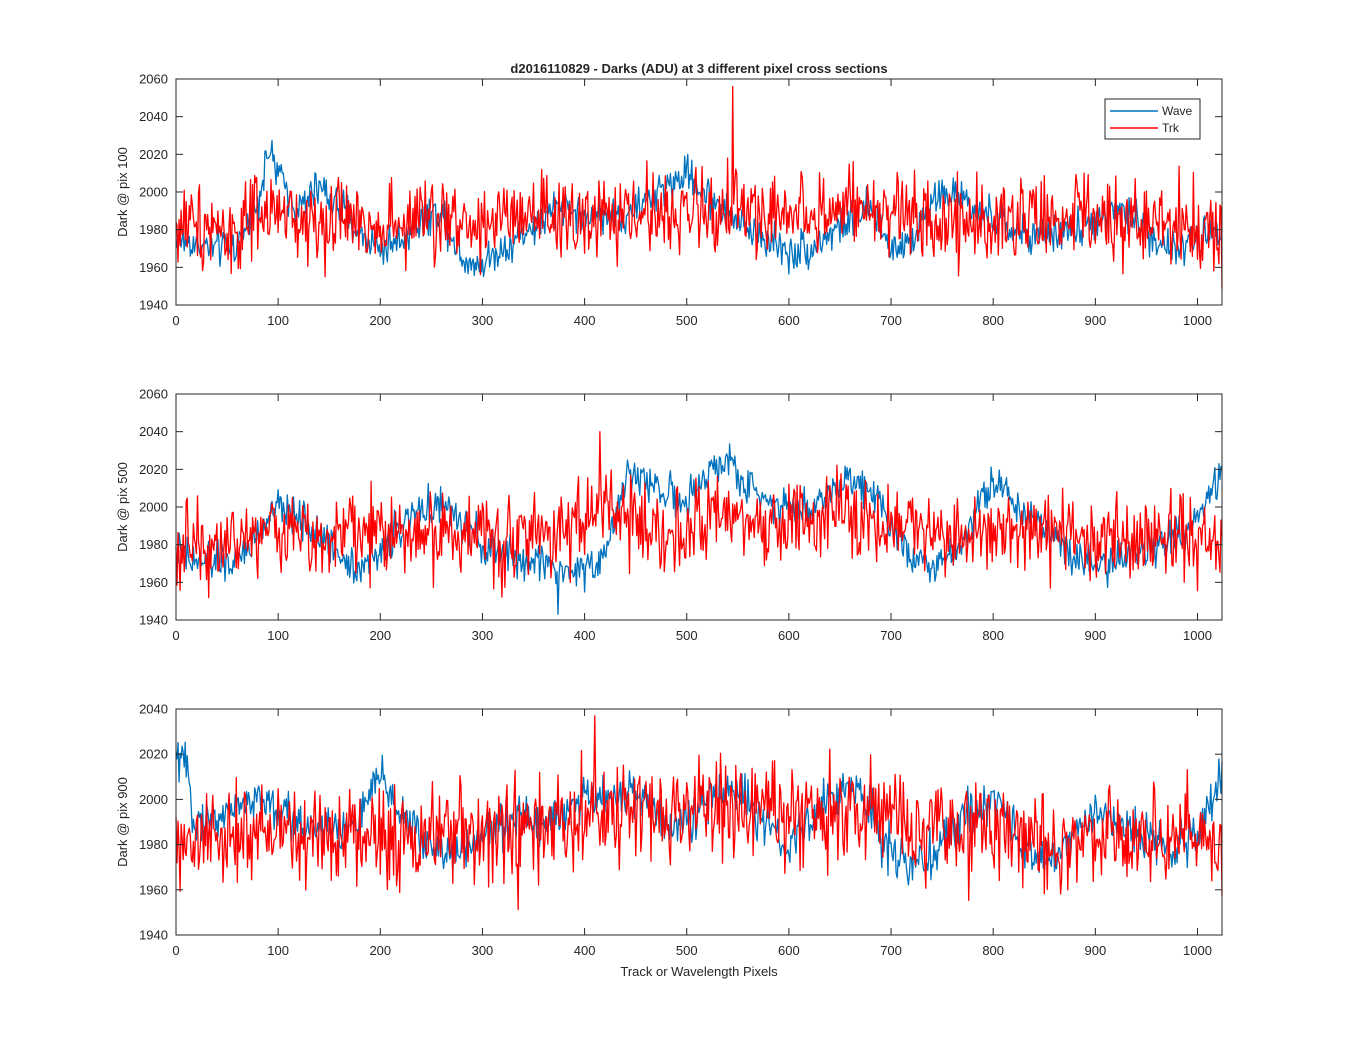  Describe the element at coordinates (1171, 128) in the screenshot. I see `legend-label-trk: Trk` at that location.